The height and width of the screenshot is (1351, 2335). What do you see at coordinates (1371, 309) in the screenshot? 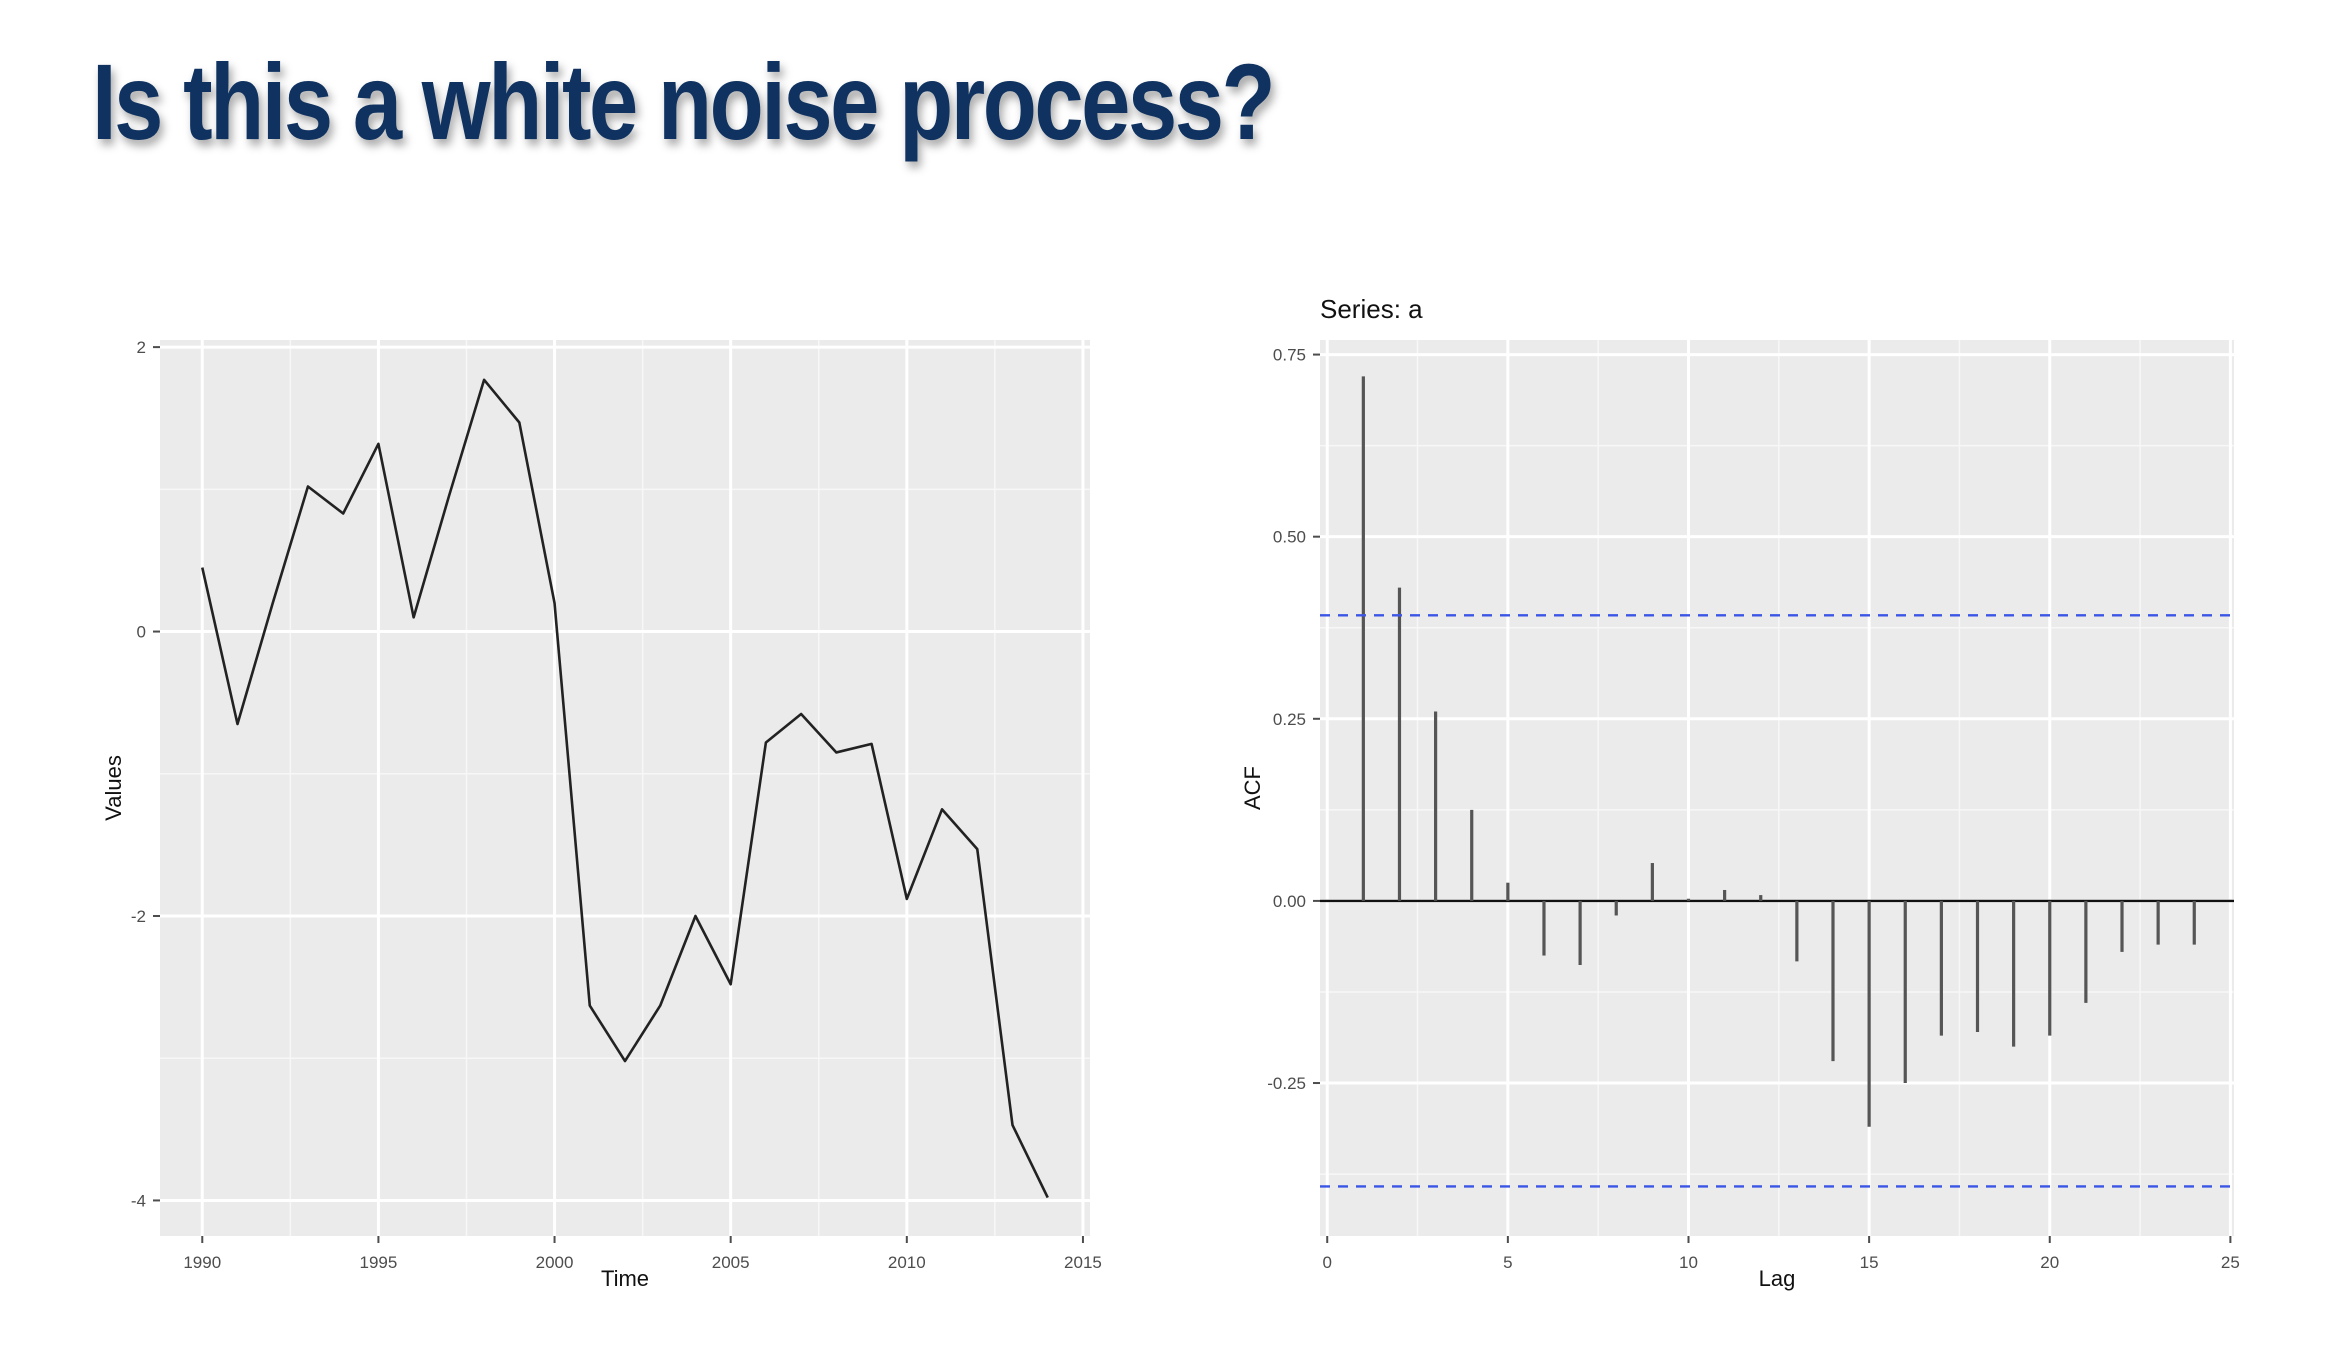
I see `chart-title: Series: a` at bounding box center [1371, 309].